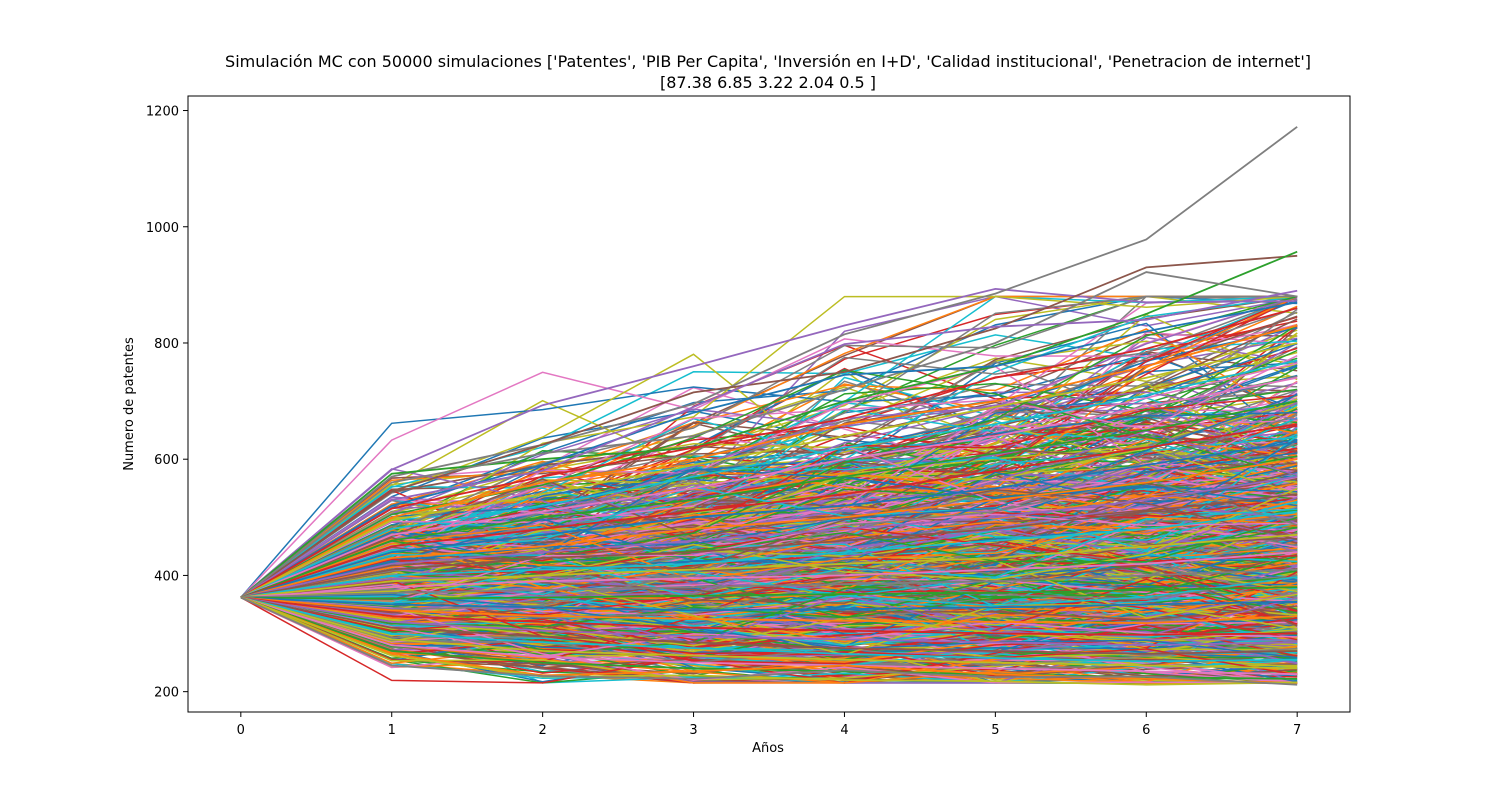  Describe the element at coordinates (162, 112) in the screenshot. I see `y-tick-label: 1200` at that location.